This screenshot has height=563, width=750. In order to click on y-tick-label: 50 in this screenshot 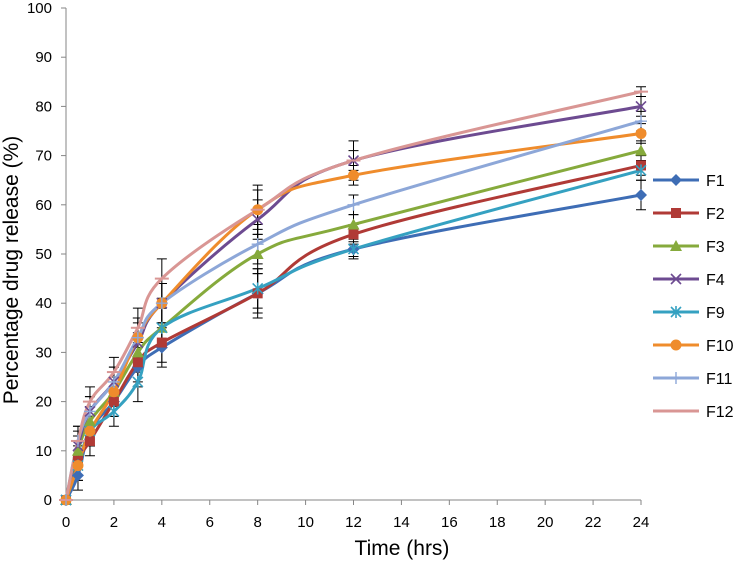, I will do `click(43, 254)`.